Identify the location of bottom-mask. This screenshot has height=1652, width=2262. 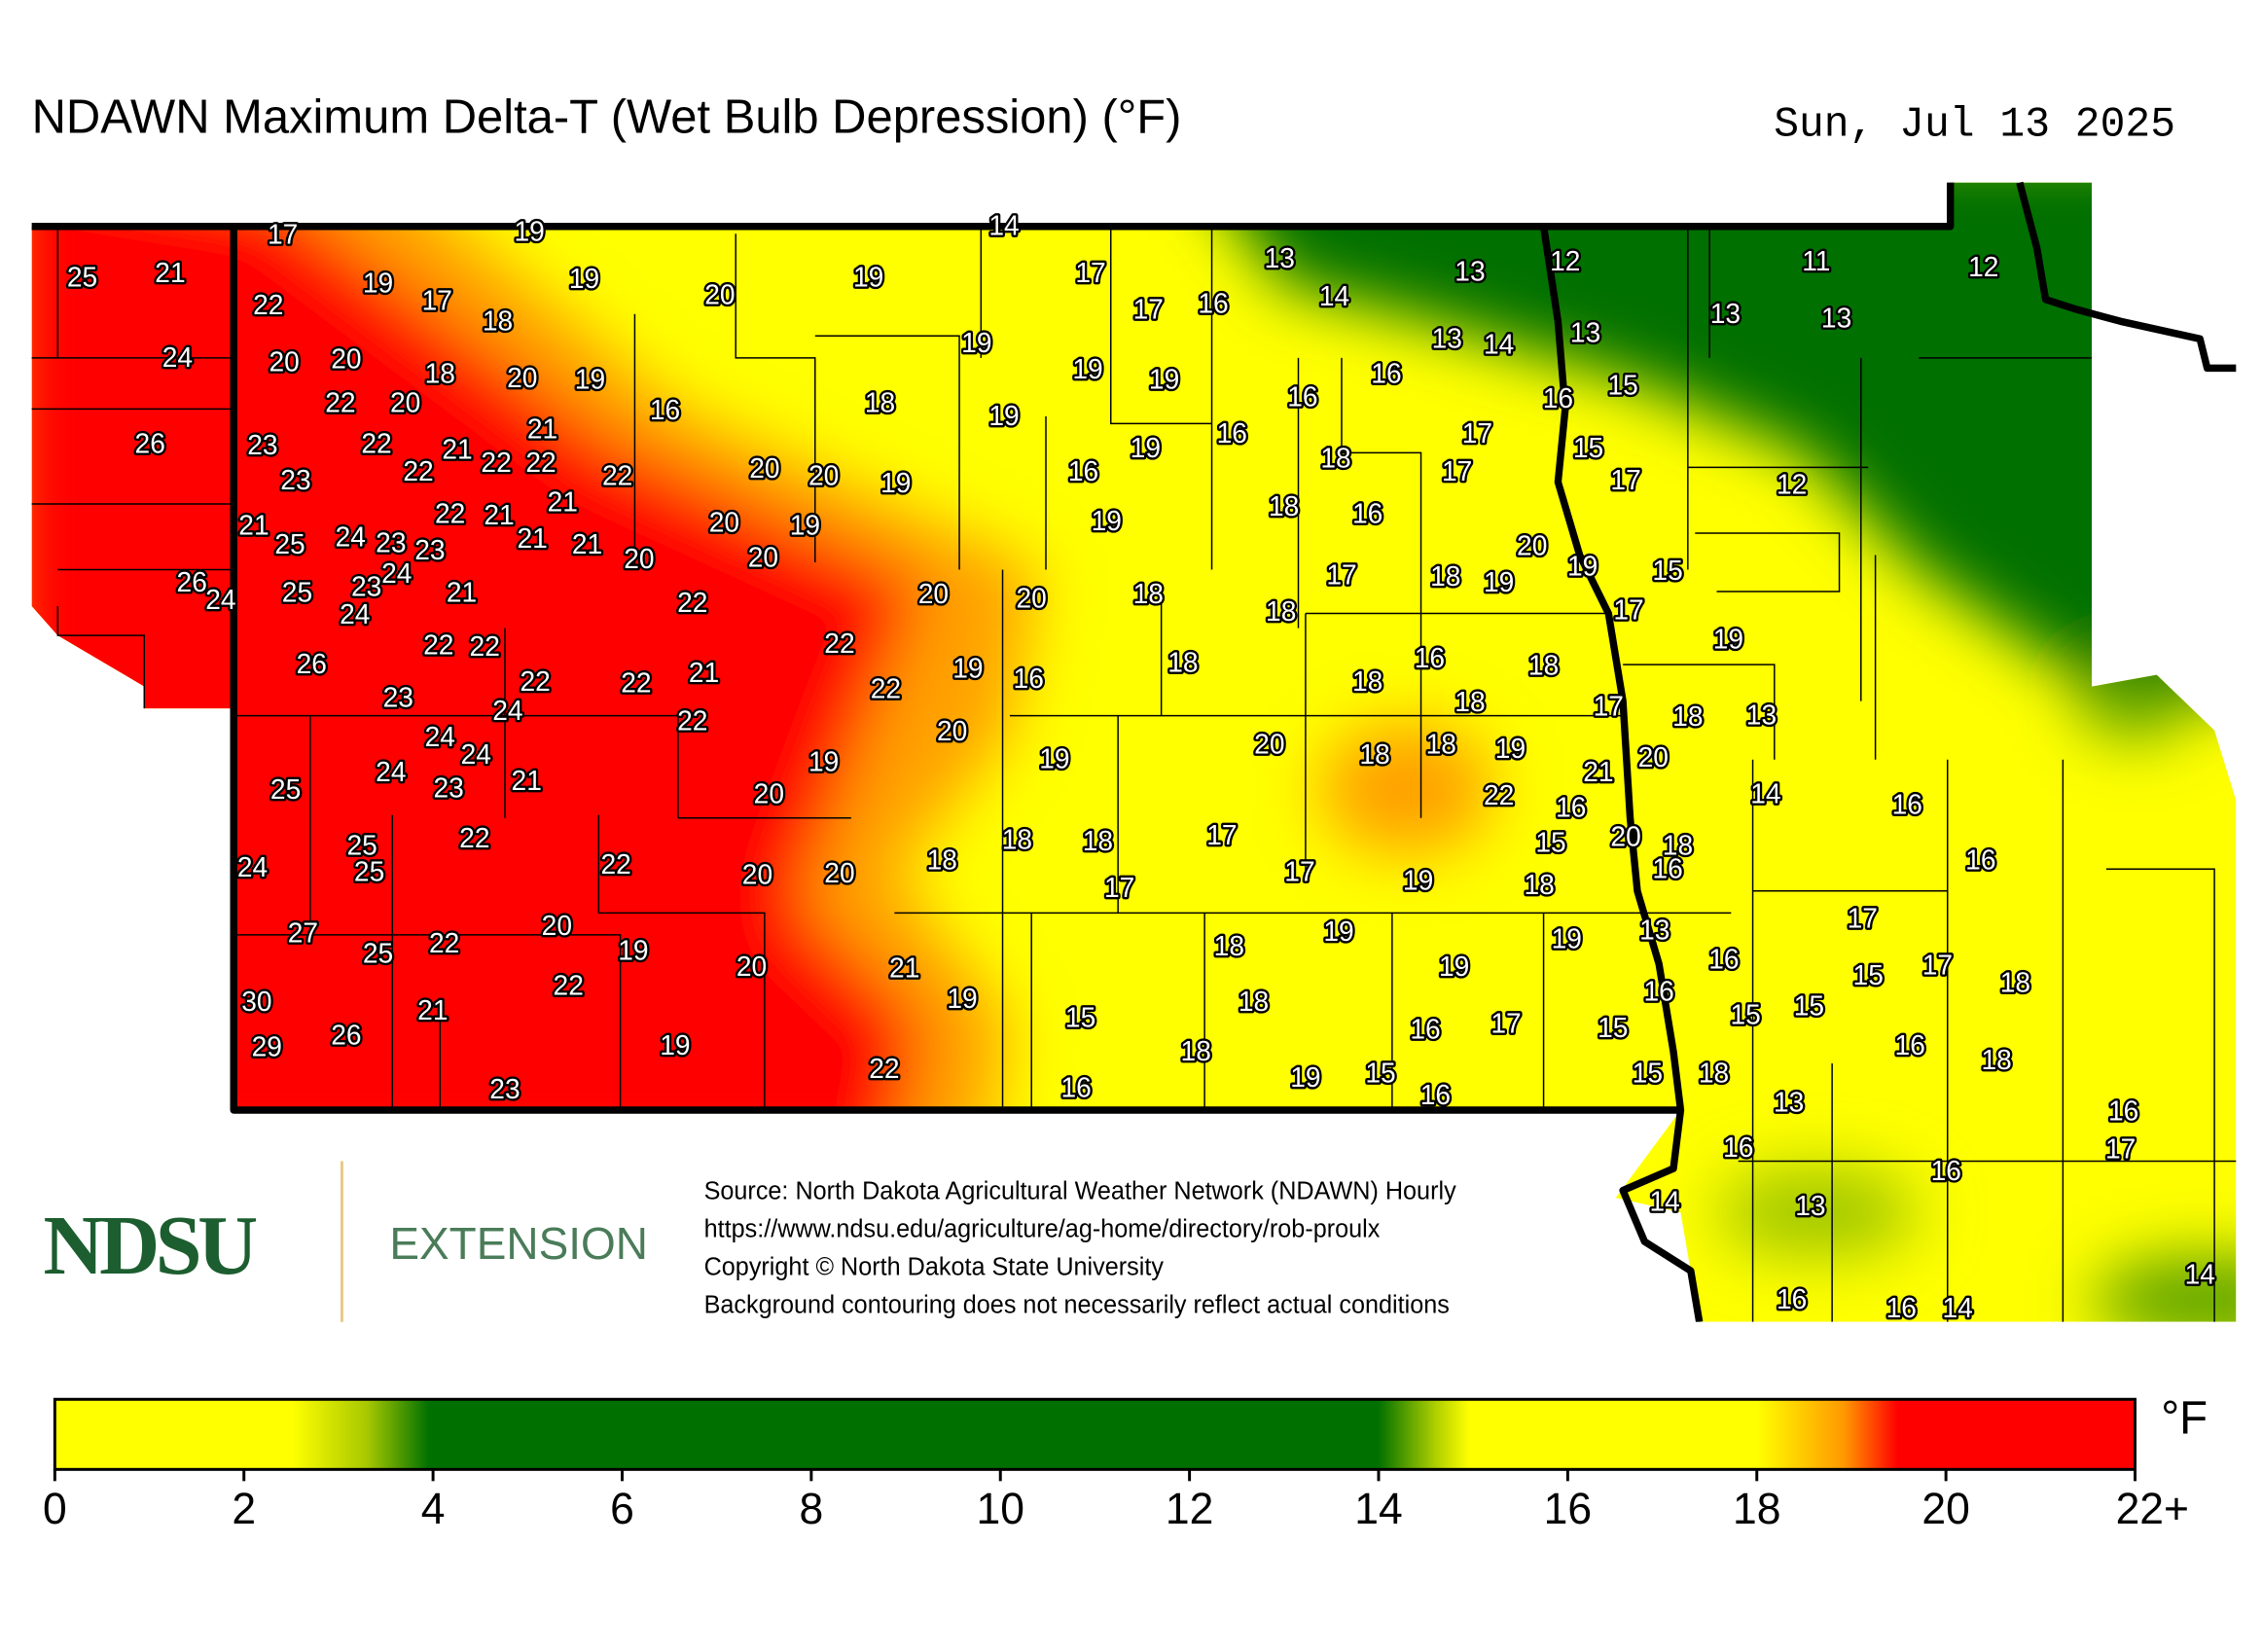
(1131, 1358).